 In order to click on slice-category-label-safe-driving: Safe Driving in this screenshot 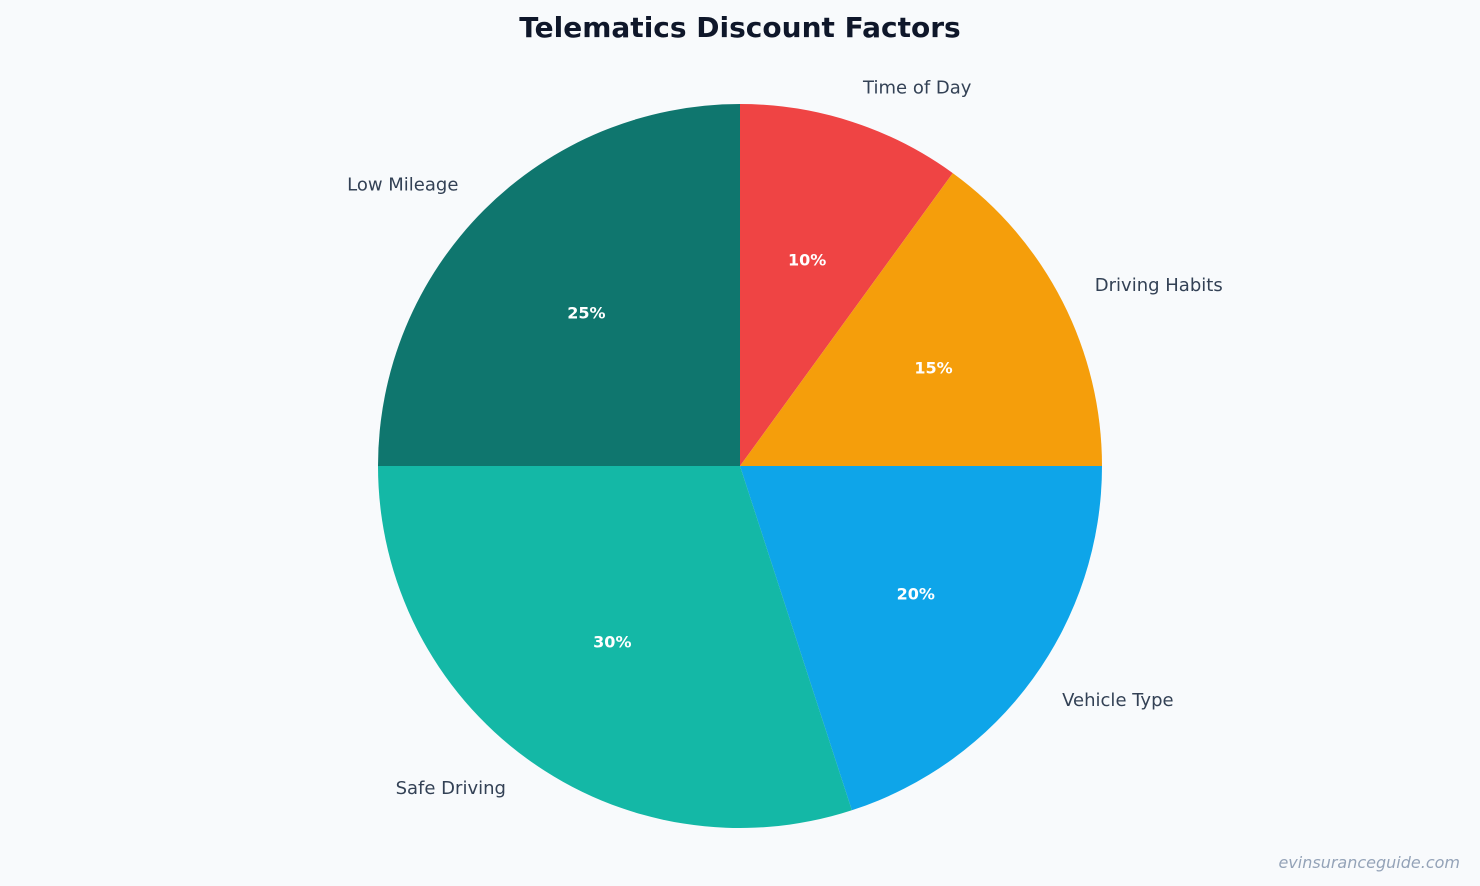, I will do `click(451, 788)`.